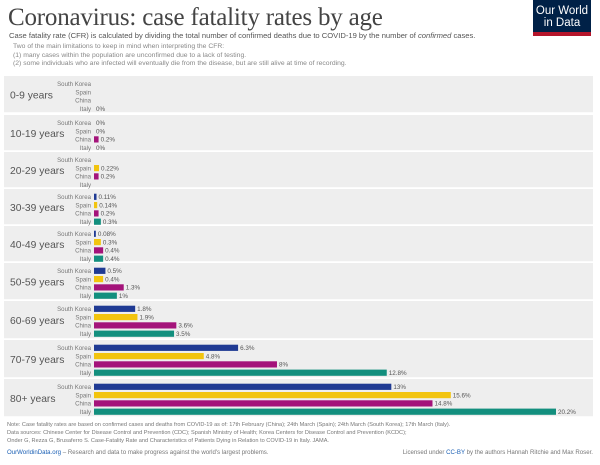 Image resolution: width=600 pixels, height=465 pixels. I want to click on value-label: 13%, so click(399, 387).